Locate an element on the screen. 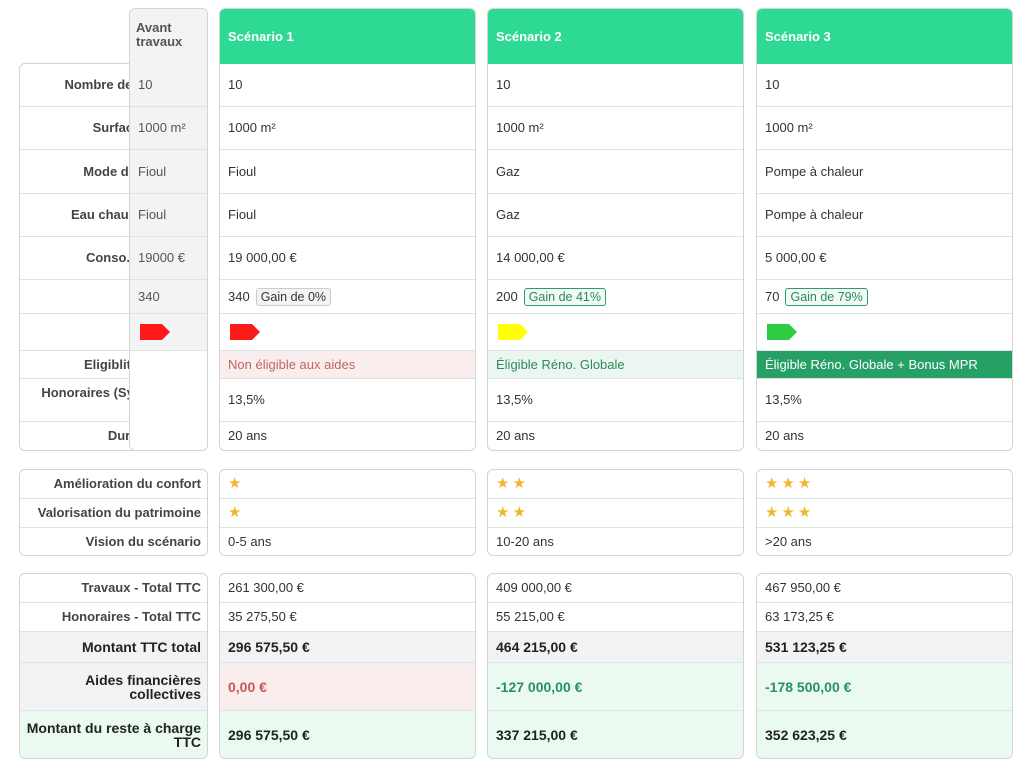 Image resolution: width=1018 pixels, height=769 pixels. s3-ecs: Pompe à chaleur is located at coordinates (884, 215).